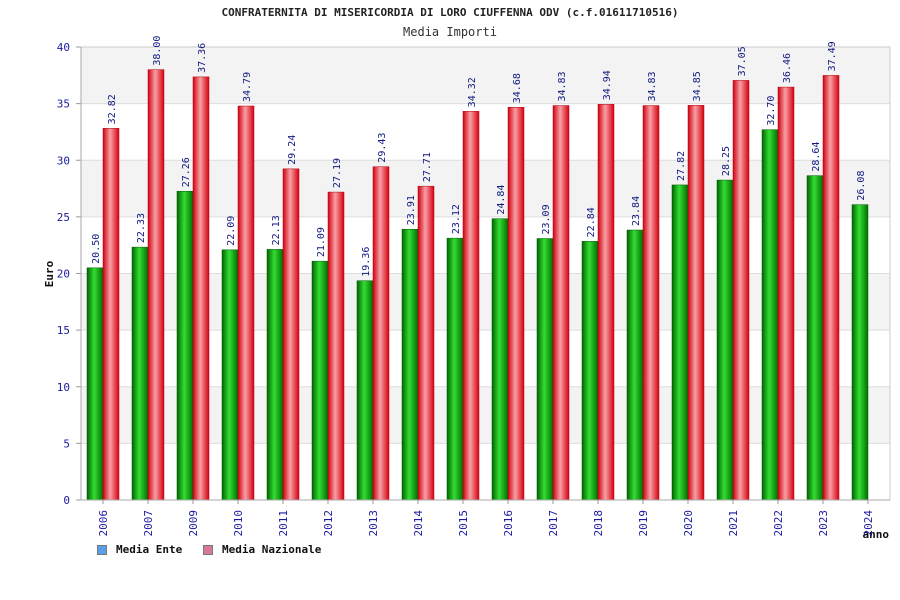 This screenshot has width=900, height=600. Describe the element at coordinates (427, 167) in the screenshot. I see `data-label-media-nazionale: 27.71` at that location.